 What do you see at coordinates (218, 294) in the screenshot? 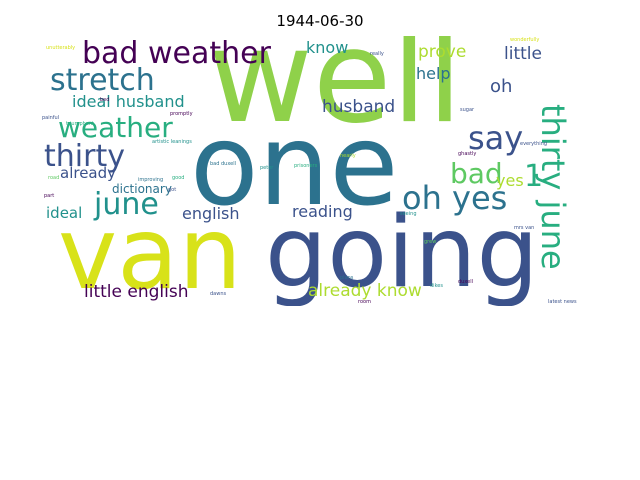
I see `word-small: dawns` at bounding box center [218, 294].